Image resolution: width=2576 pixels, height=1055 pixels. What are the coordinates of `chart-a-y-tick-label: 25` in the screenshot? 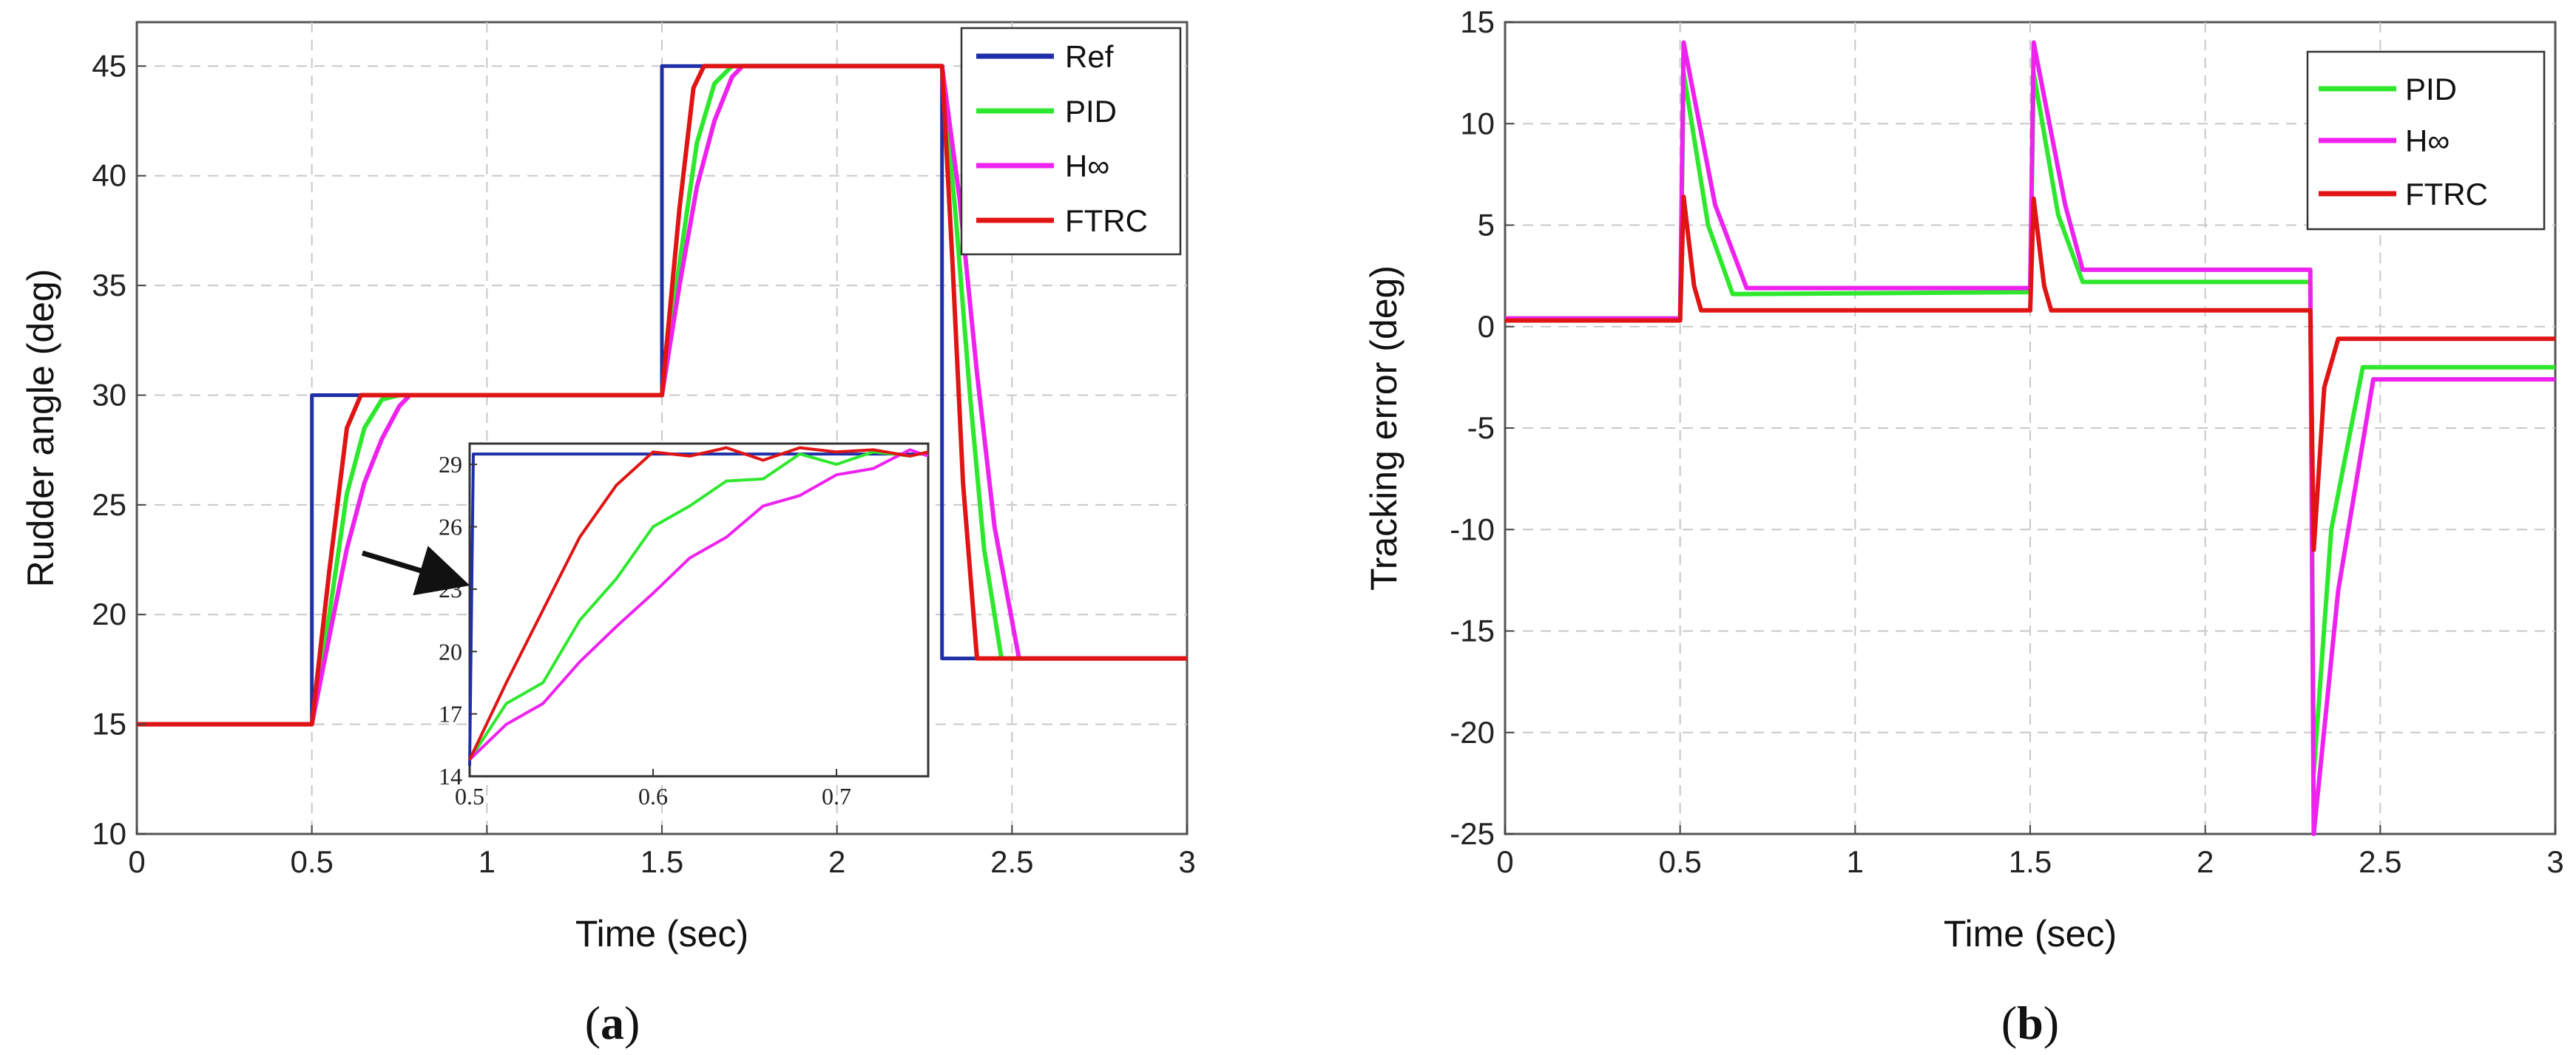 It's located at (109, 504).